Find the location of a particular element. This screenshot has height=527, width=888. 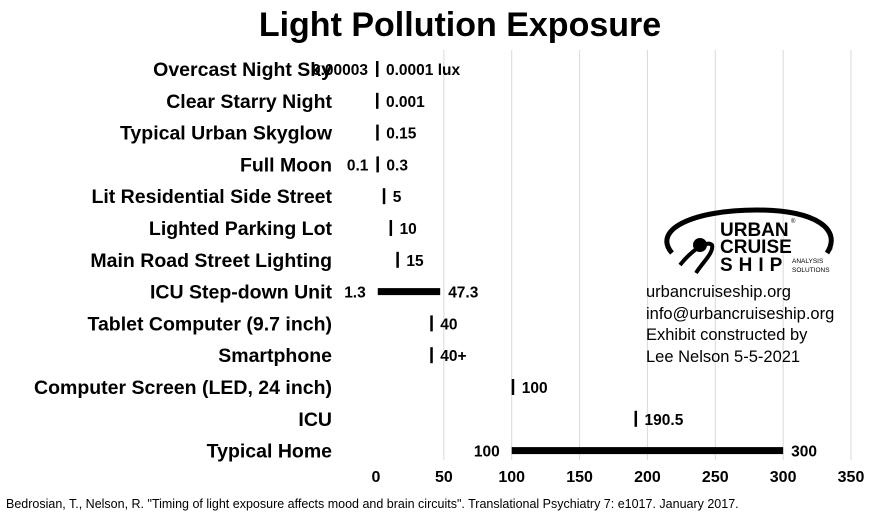

high-value-label: 300 is located at coordinates (804, 452).